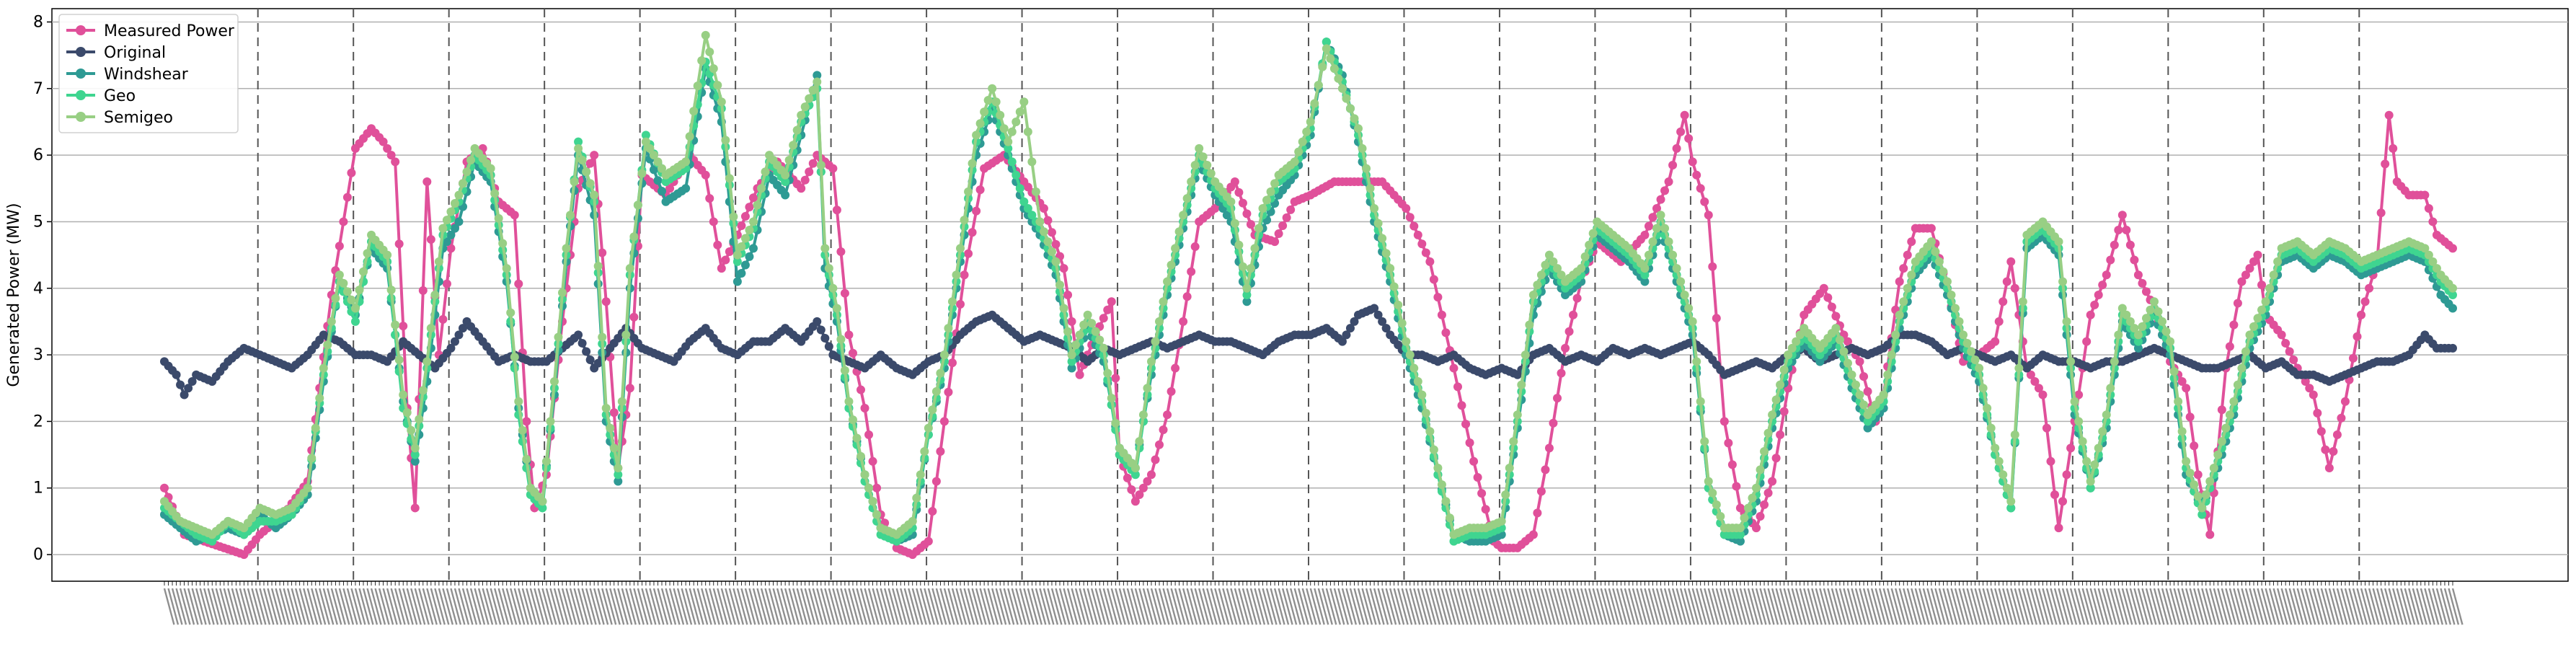 The image size is (2576, 649). I want to click on legend-label: Geo, so click(120, 96).